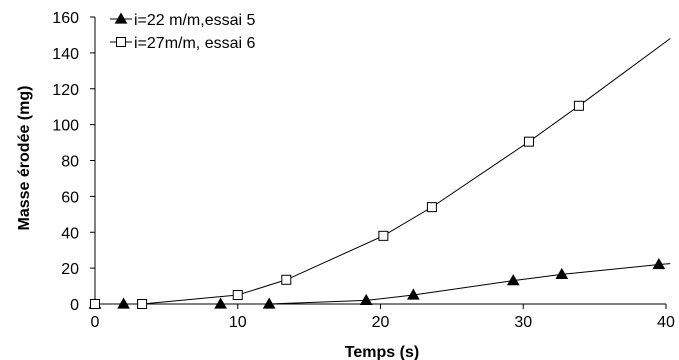 This screenshot has height=360, width=679. I want to click on y-axis-title: Masse érodée (mg), so click(24, 158).